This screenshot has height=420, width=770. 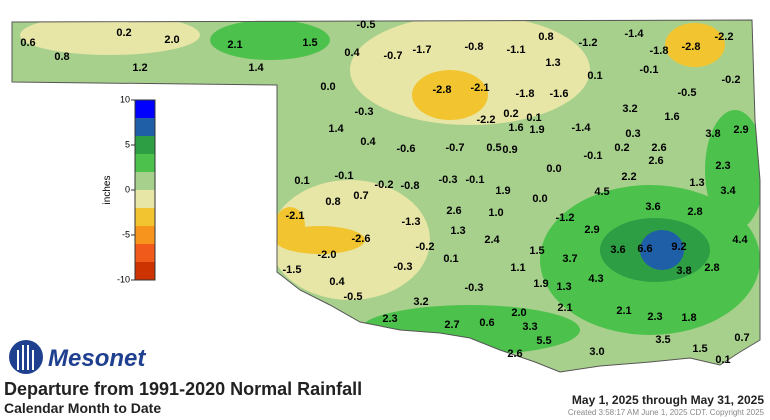 I want to click on county-value: 6.6, so click(x=644, y=249).